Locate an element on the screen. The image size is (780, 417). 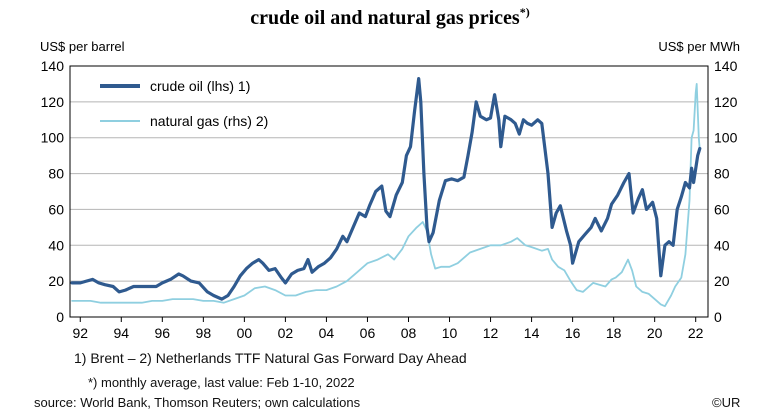
left-tick-label: 20 is located at coordinates (56, 281).